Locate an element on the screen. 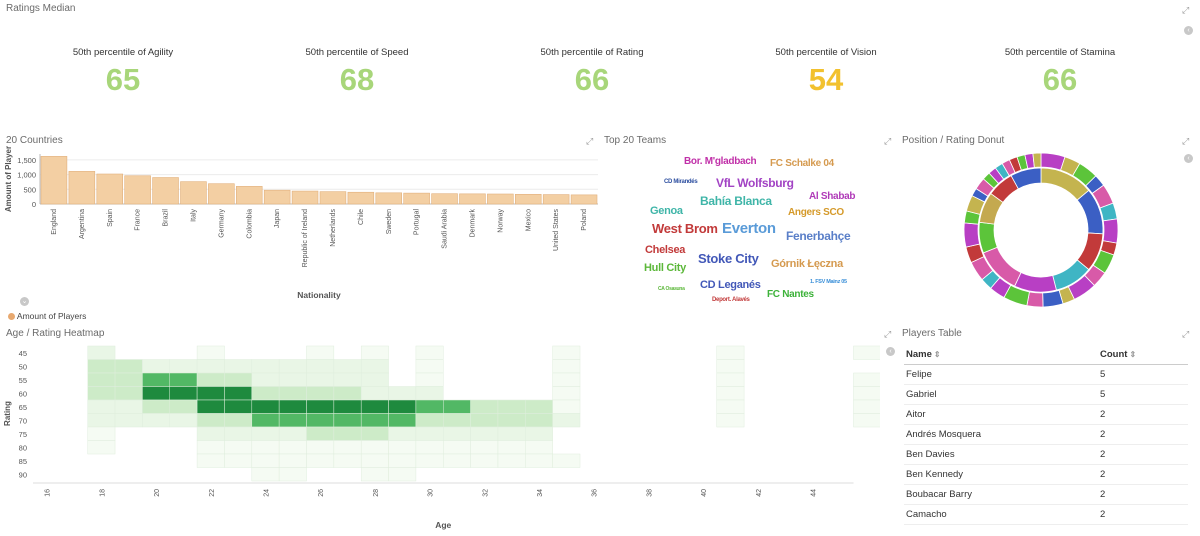  table-row: Boubacar Barry 2 is located at coordinates (1046, 494).